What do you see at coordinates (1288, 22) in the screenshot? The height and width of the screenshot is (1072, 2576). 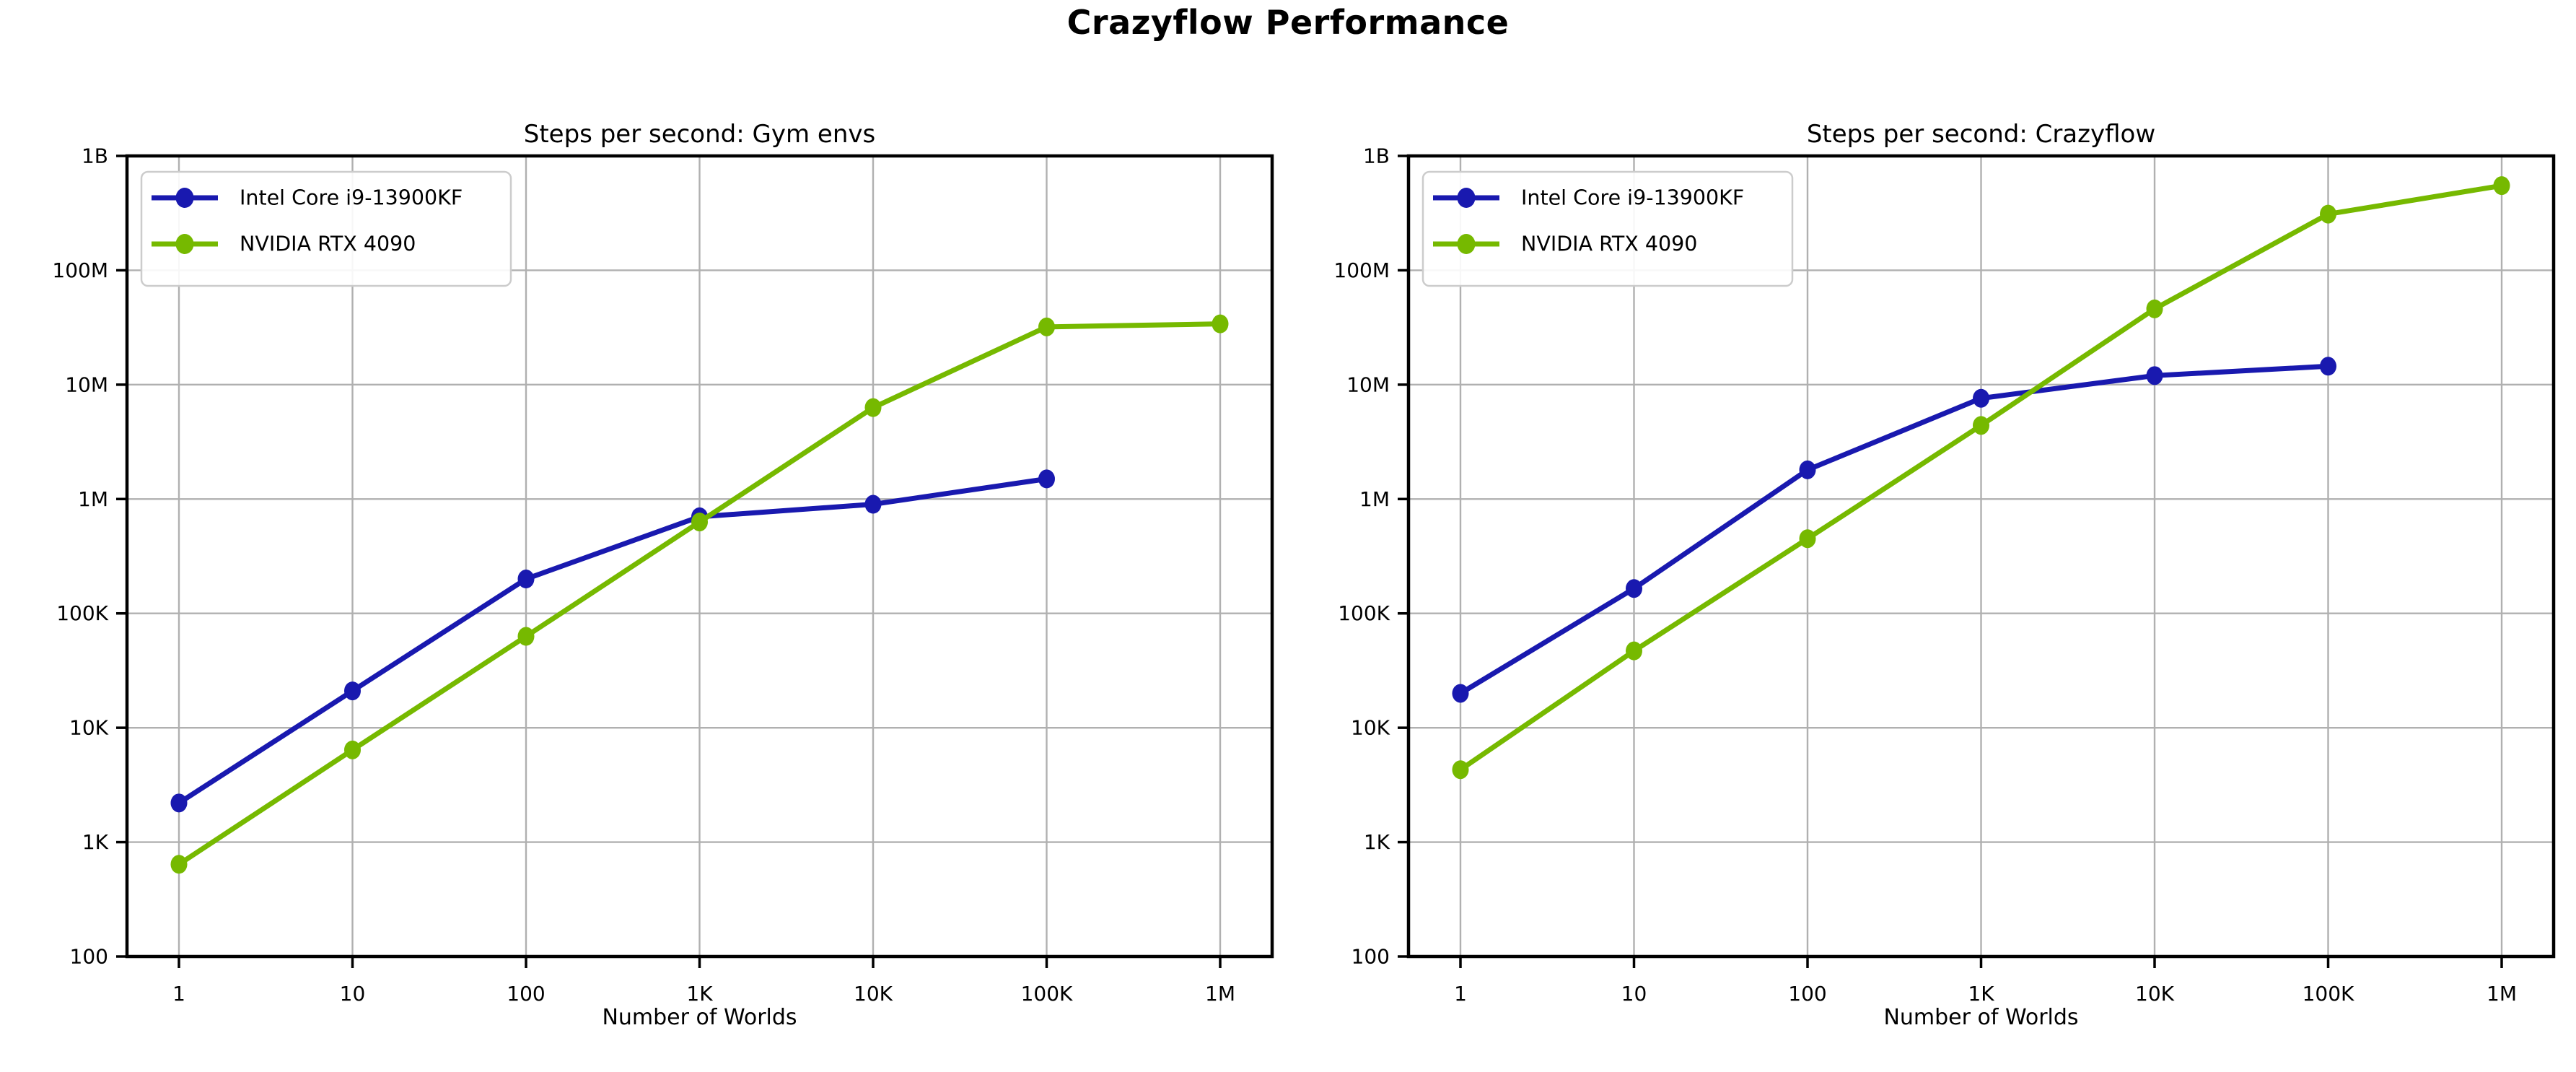 I see `figure-title: Crazyflow Performance` at bounding box center [1288, 22].